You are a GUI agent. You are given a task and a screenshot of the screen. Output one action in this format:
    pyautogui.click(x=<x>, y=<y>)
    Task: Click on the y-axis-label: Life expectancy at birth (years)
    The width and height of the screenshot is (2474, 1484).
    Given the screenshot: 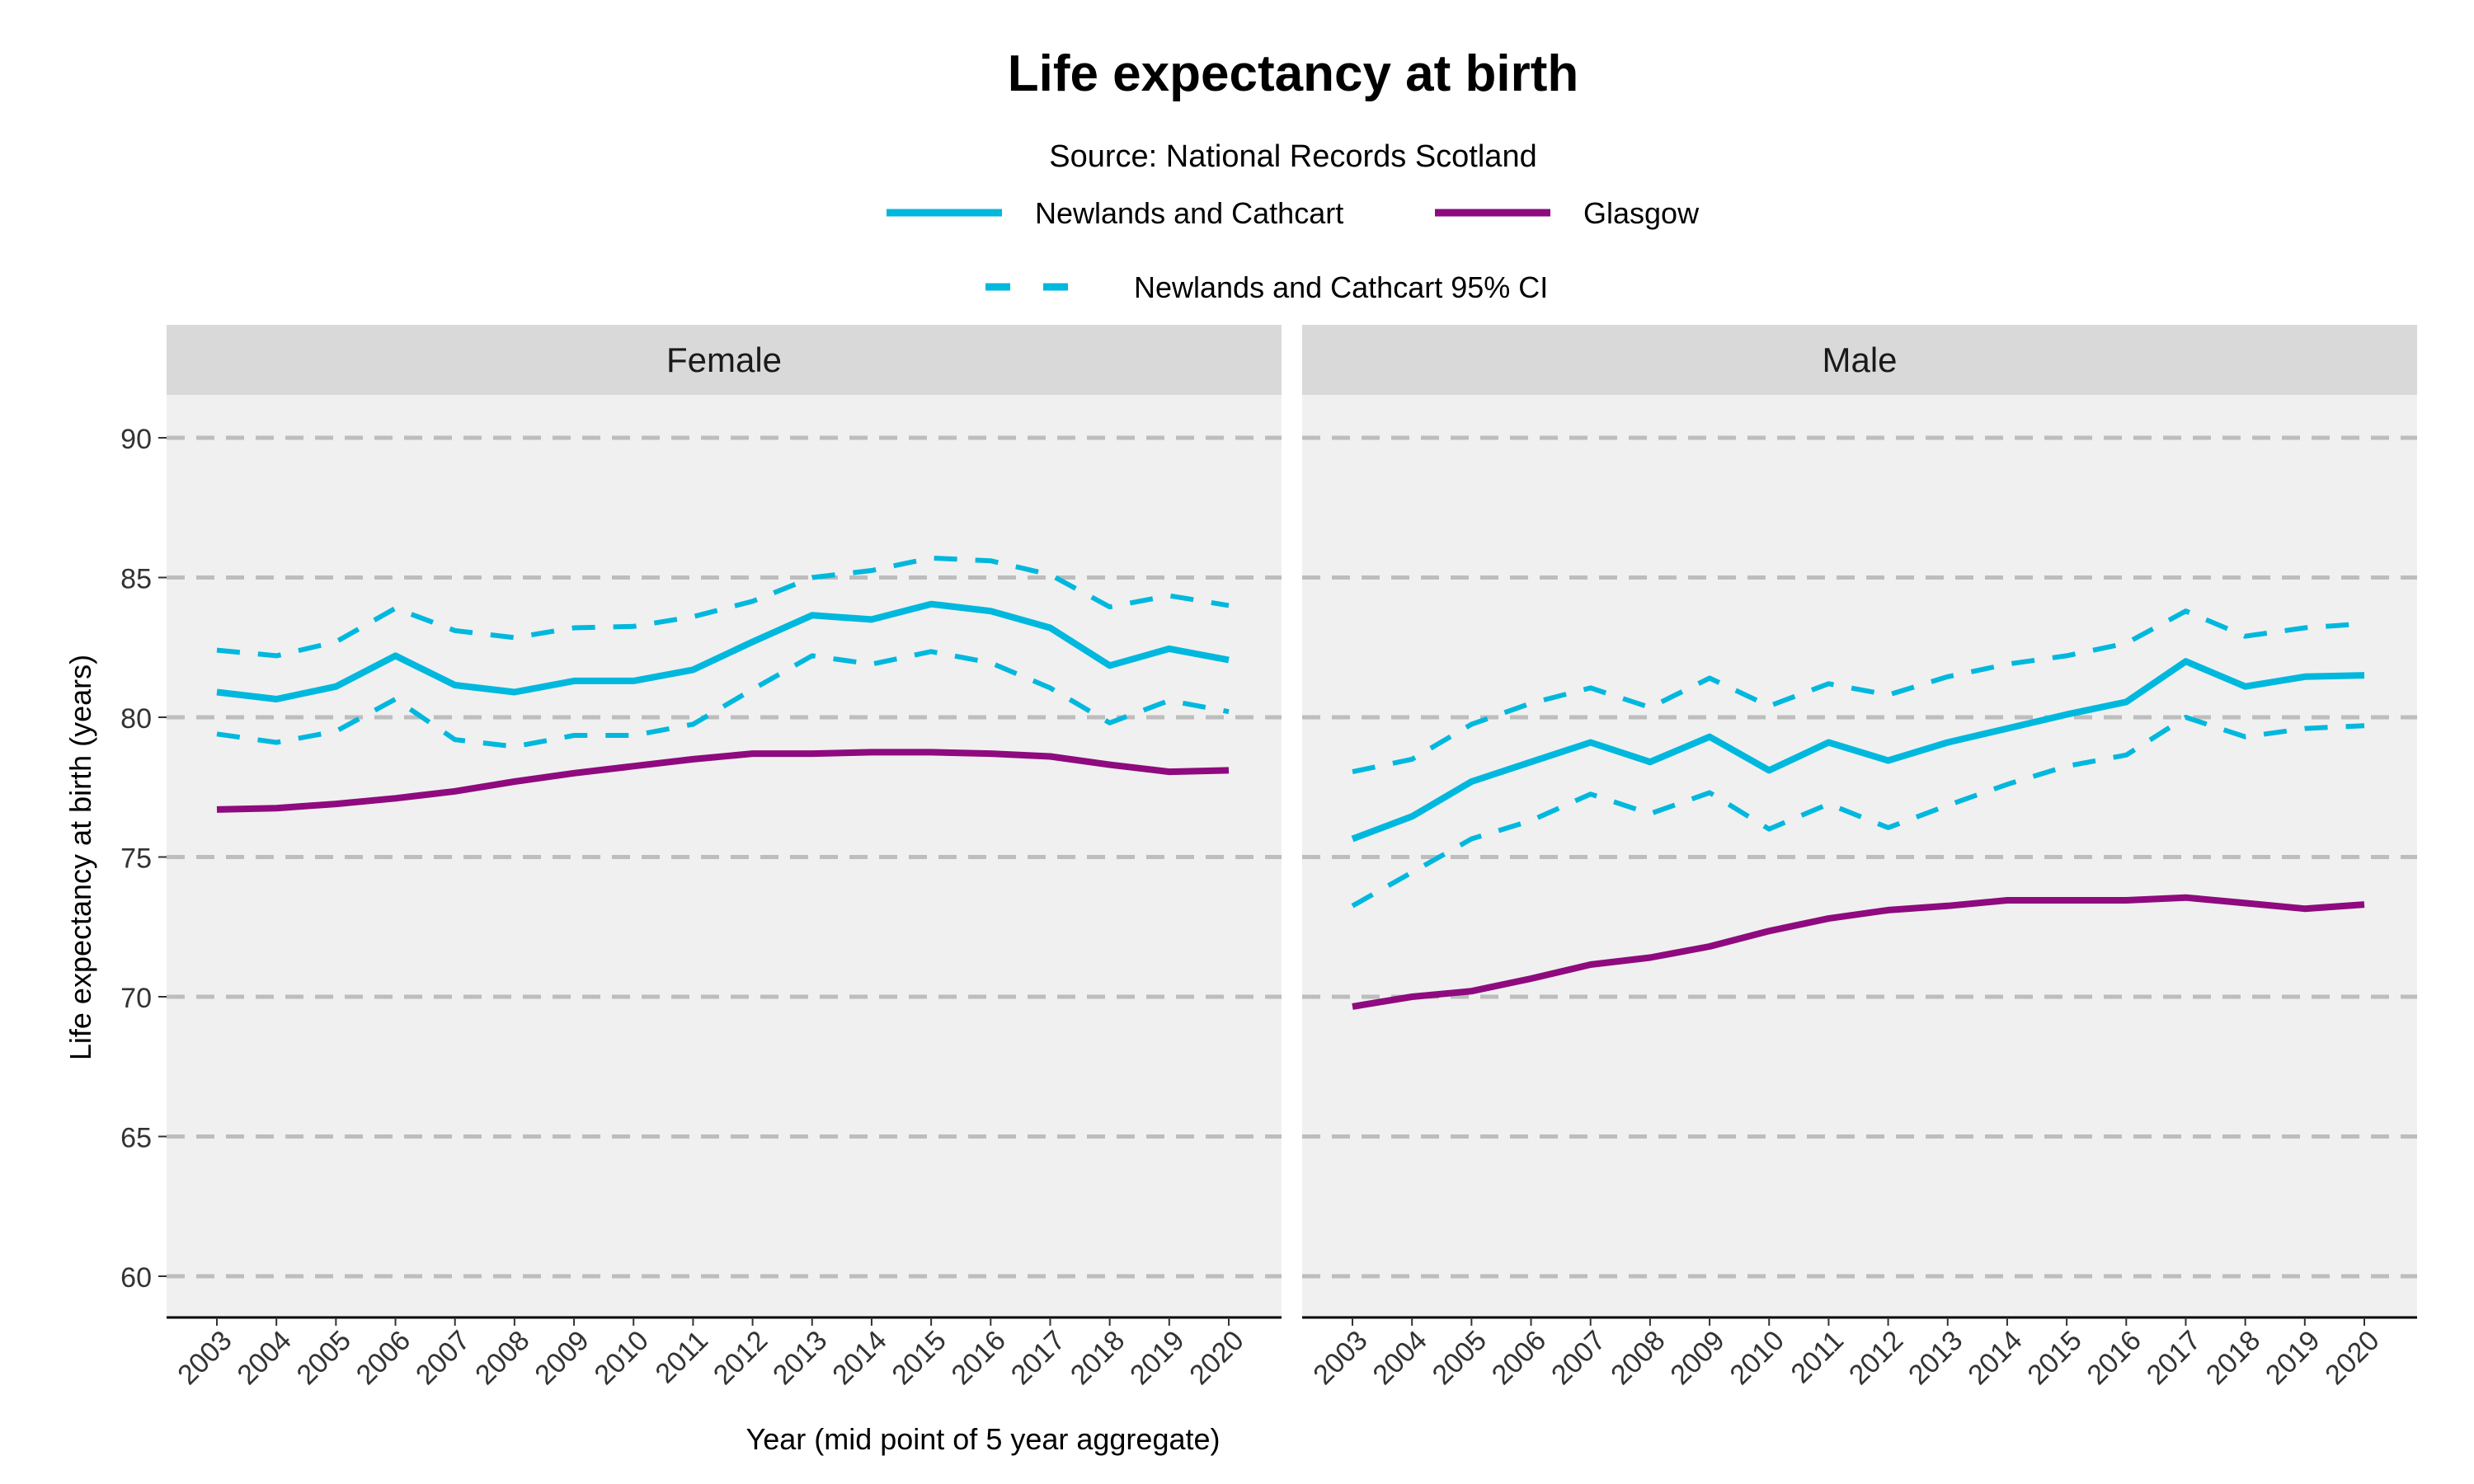 What is the action you would take?
    pyautogui.click(x=80, y=858)
    